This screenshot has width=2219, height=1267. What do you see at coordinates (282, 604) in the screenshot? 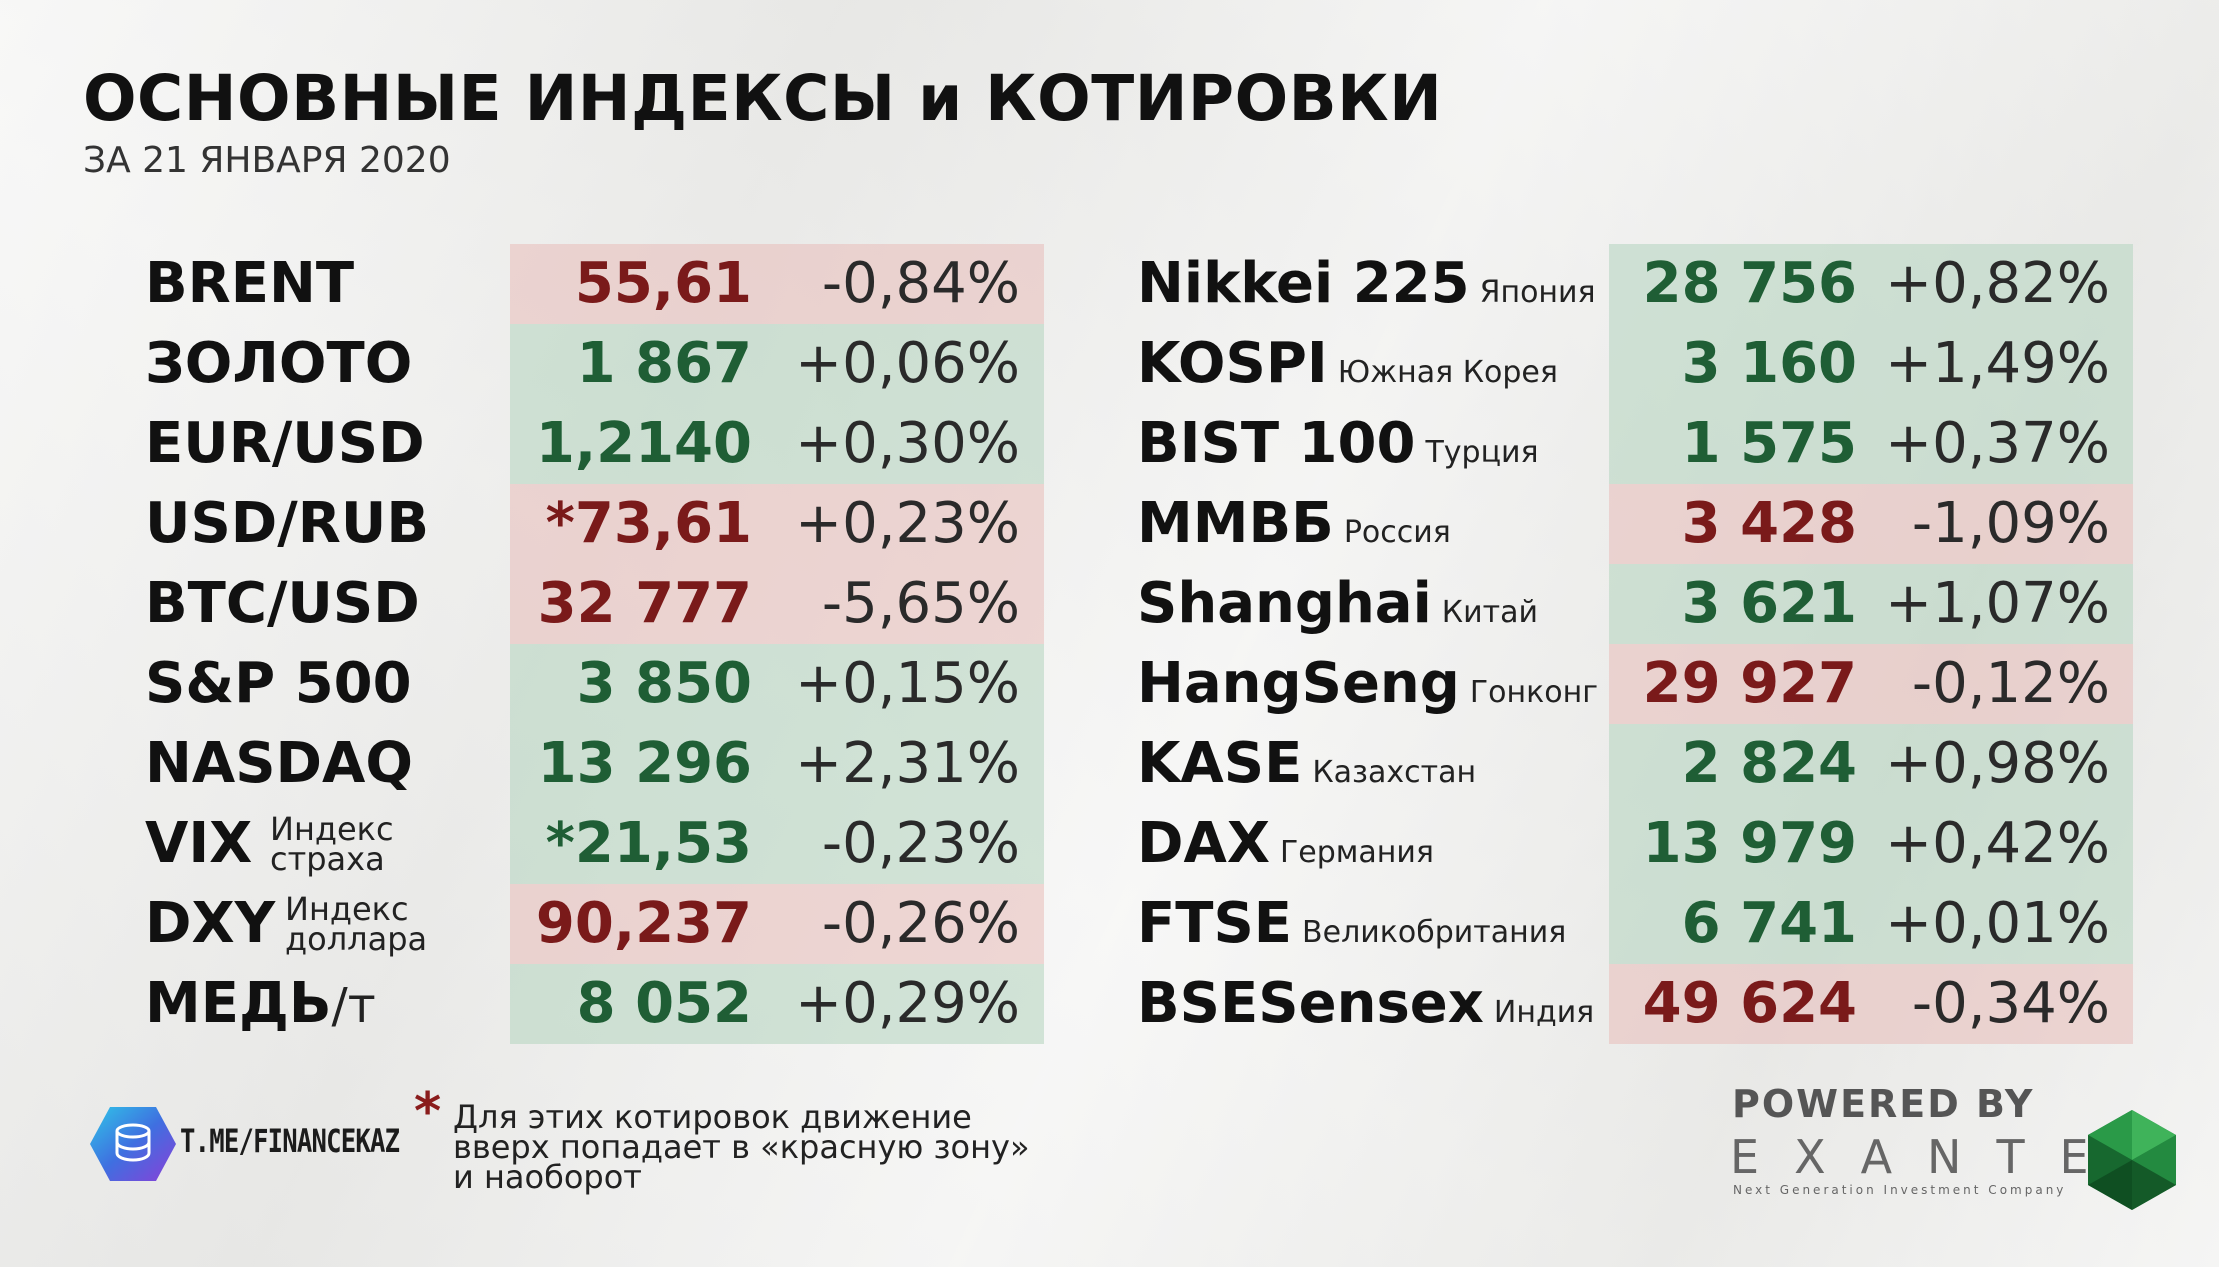
I see `quote-name: BTC/USD` at bounding box center [282, 604].